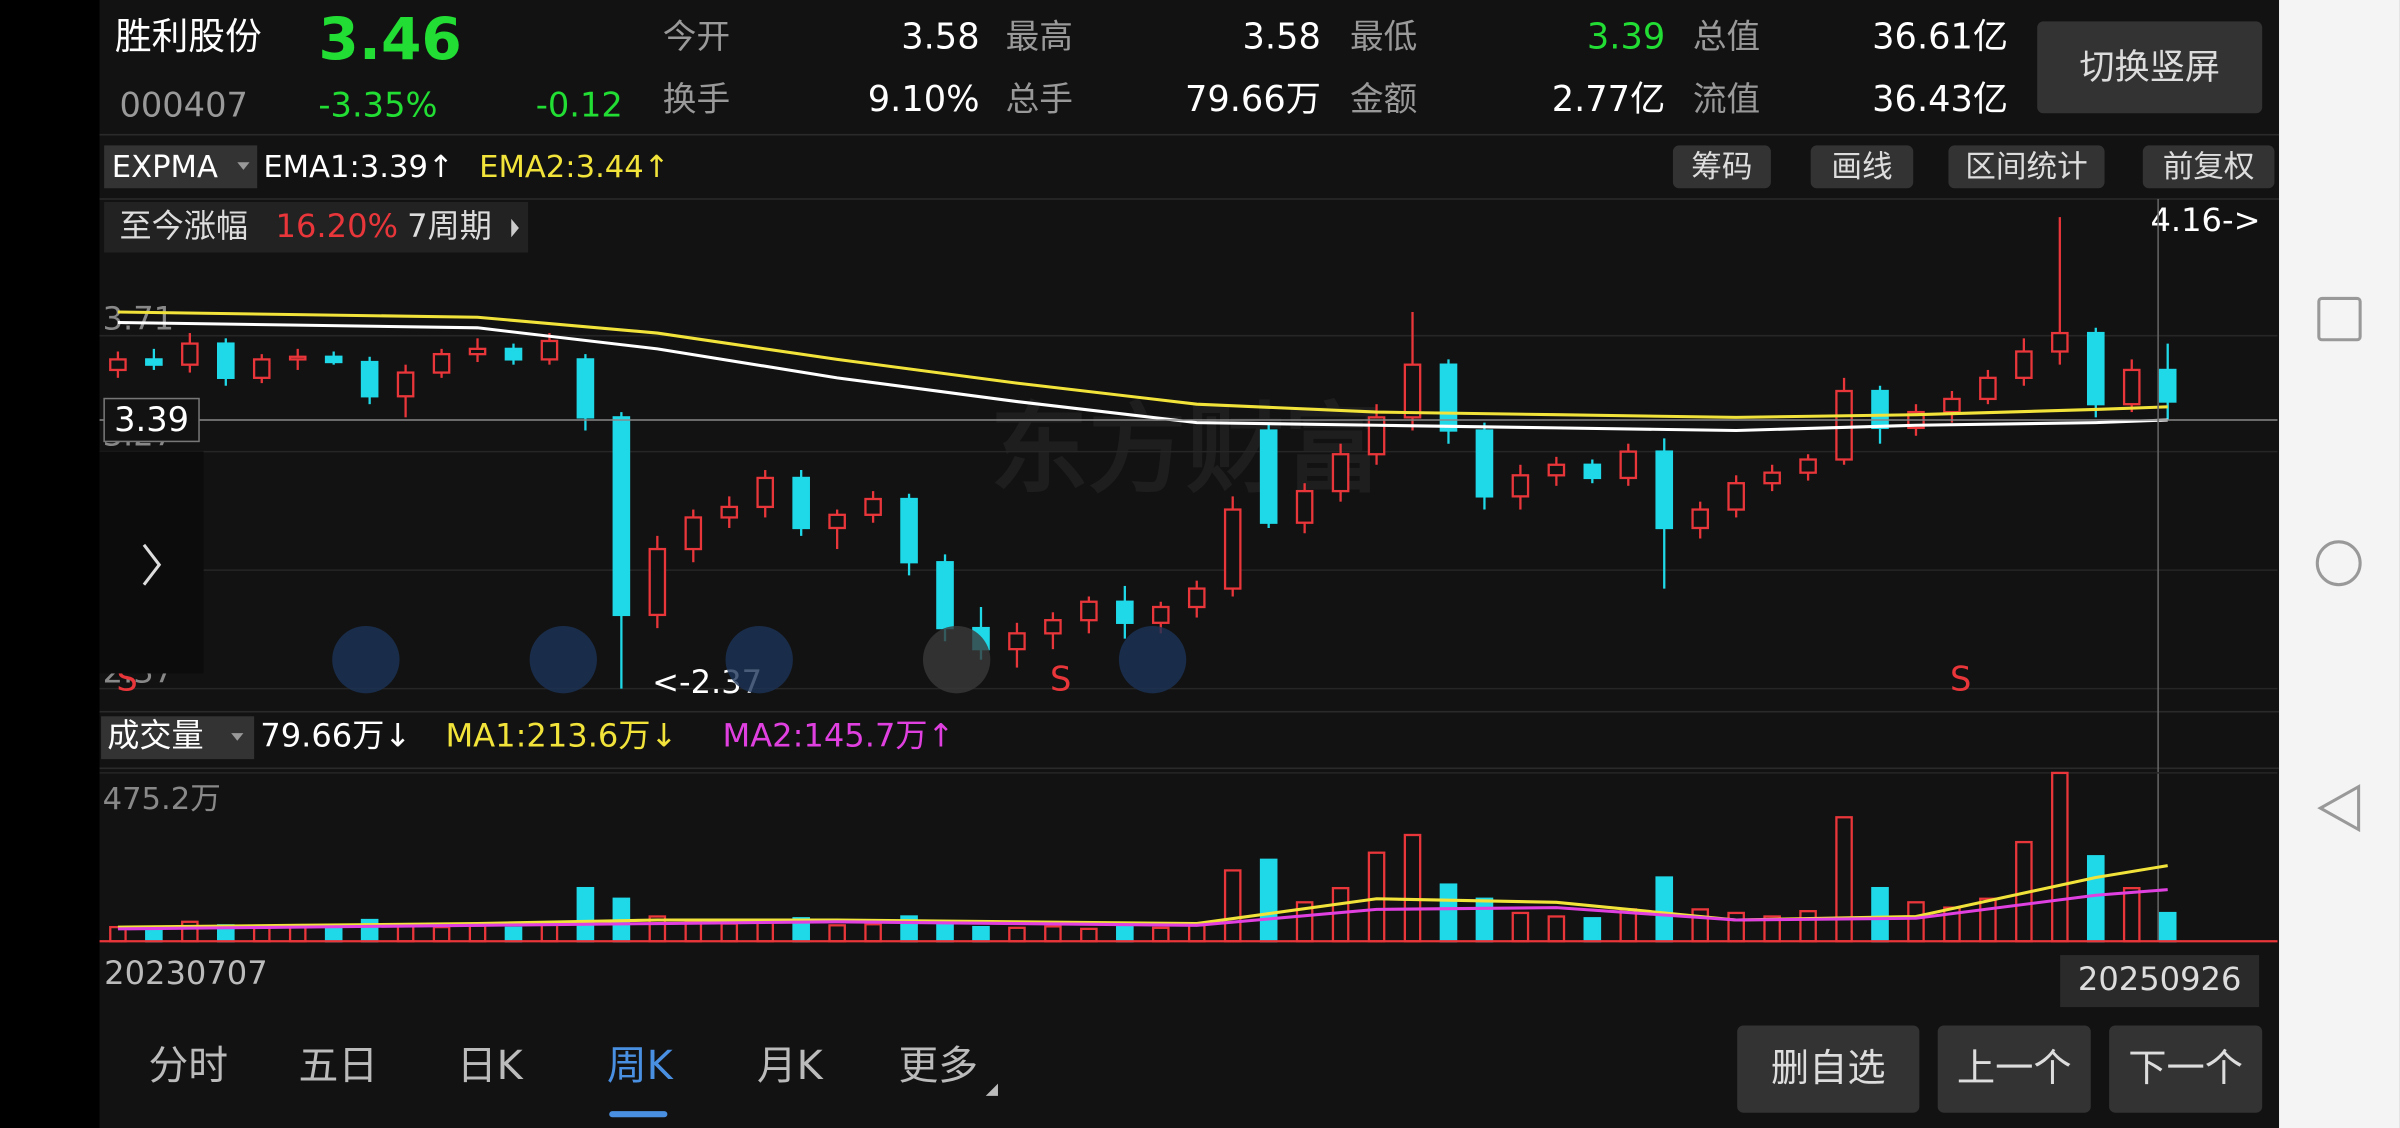 The width and height of the screenshot is (2400, 1128). Describe the element at coordinates (358, 167) in the screenshot. I see `ema1-label: EMA1:3.39↑` at that location.